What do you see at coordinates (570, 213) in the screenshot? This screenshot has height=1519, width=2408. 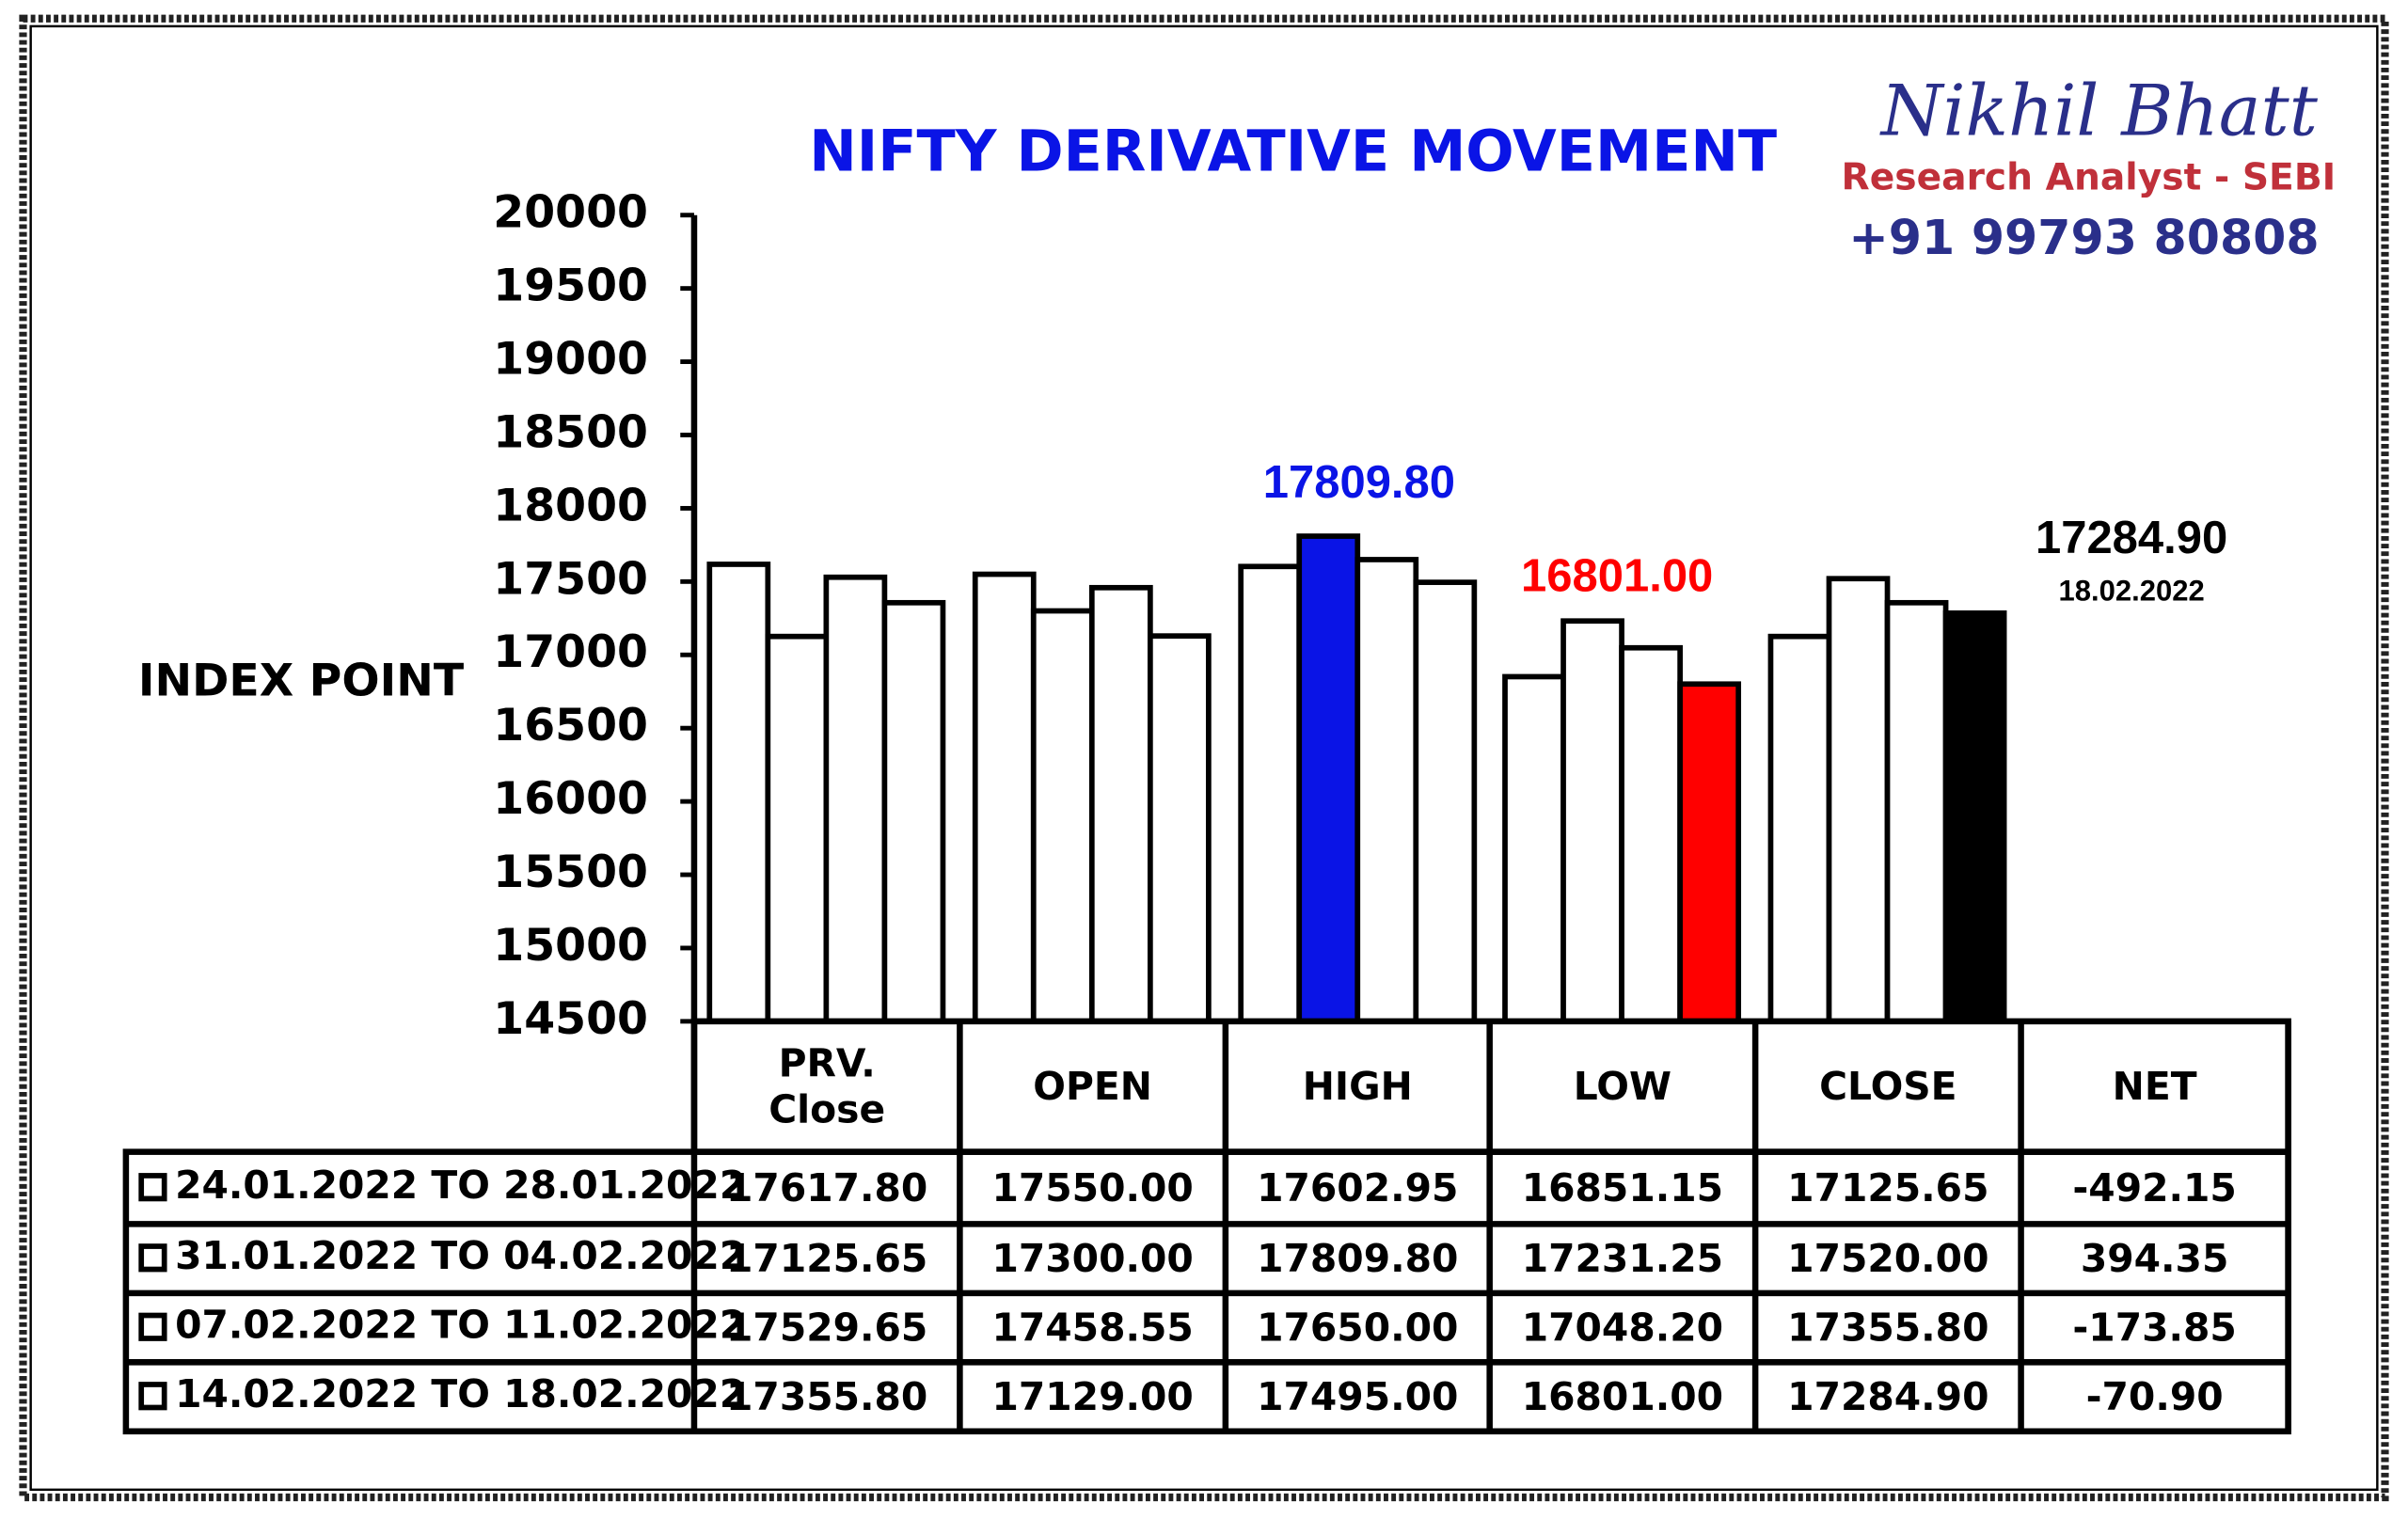 I see `y-tick-label: 20000` at bounding box center [570, 213].